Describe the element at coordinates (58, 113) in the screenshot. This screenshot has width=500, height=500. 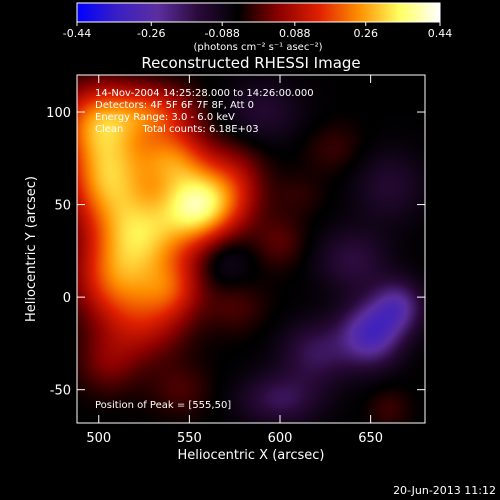
I see `y-tick-label: 100` at that location.